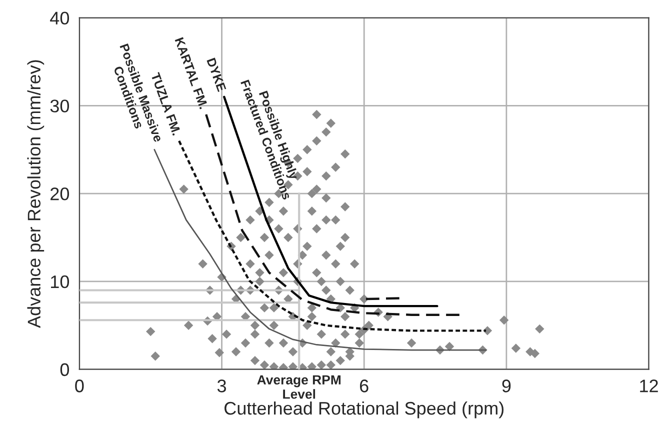  What do you see at coordinates (60, 106) in the screenshot?
I see `y-tick-label: 30` at bounding box center [60, 106].